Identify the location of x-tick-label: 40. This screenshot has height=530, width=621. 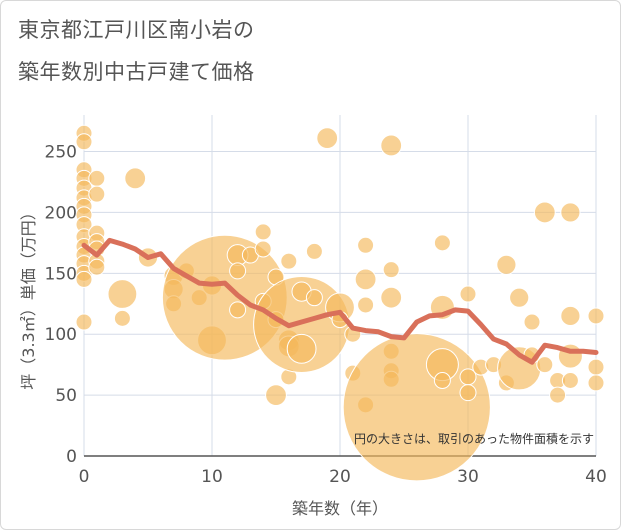
(596, 477).